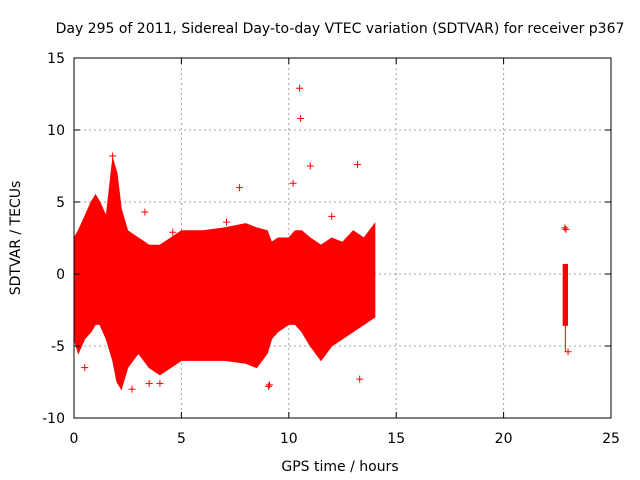 The height and width of the screenshot is (480, 640). I want to click on y-tick-label: 5, so click(60, 203).